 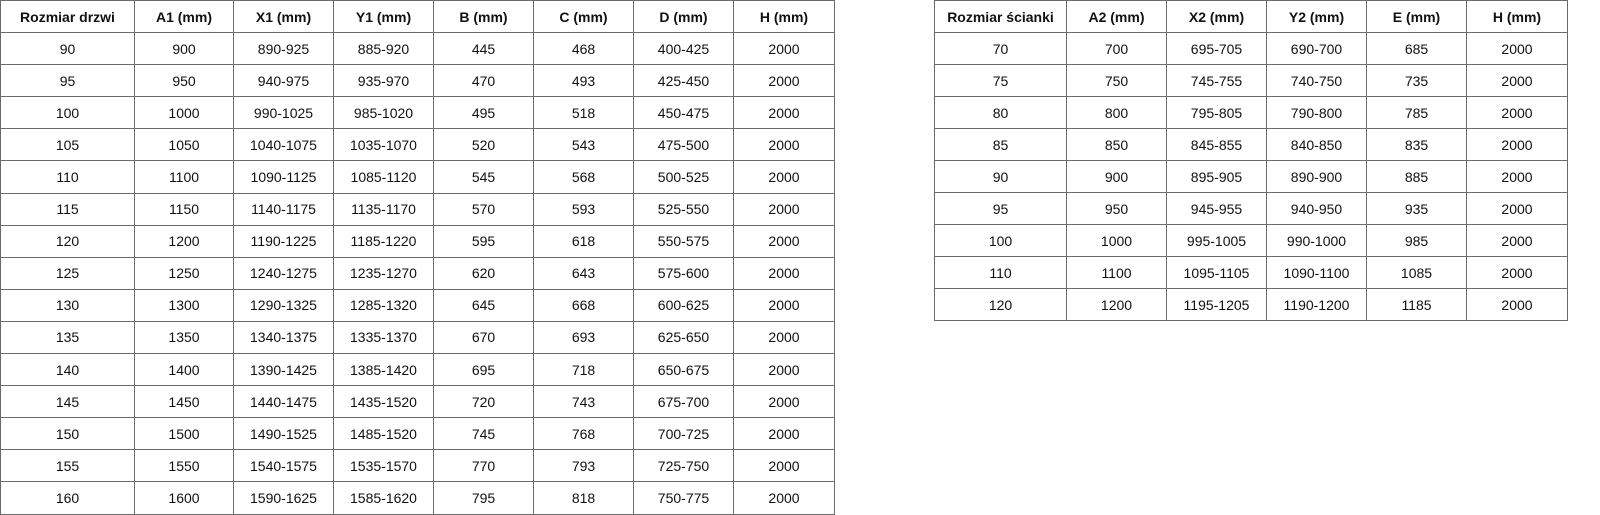 I want to click on table-cell: 568, so click(x=583, y=177).